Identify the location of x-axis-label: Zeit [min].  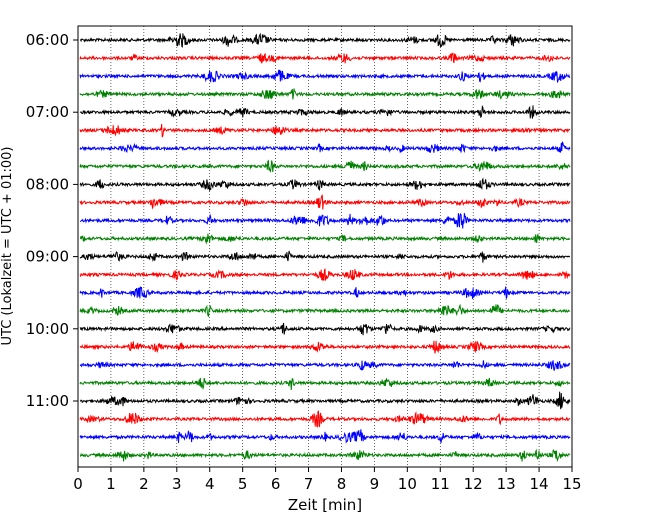
(325, 505).